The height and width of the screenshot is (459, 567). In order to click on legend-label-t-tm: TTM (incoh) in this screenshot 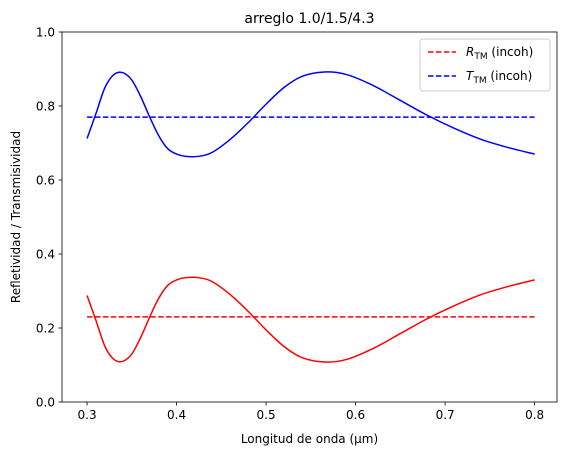, I will do `click(499, 77)`.